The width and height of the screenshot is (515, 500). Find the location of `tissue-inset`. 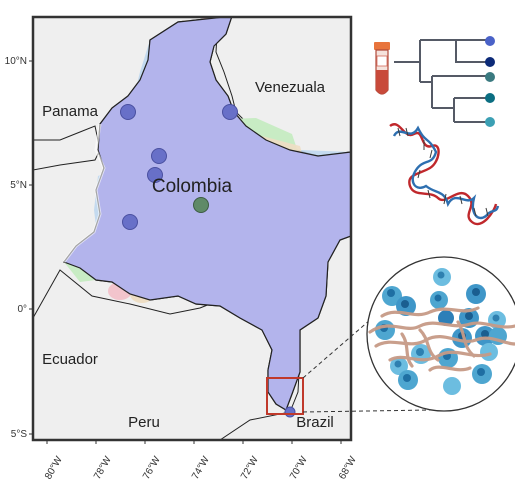

tissue-inset is located at coordinates (440, 334).